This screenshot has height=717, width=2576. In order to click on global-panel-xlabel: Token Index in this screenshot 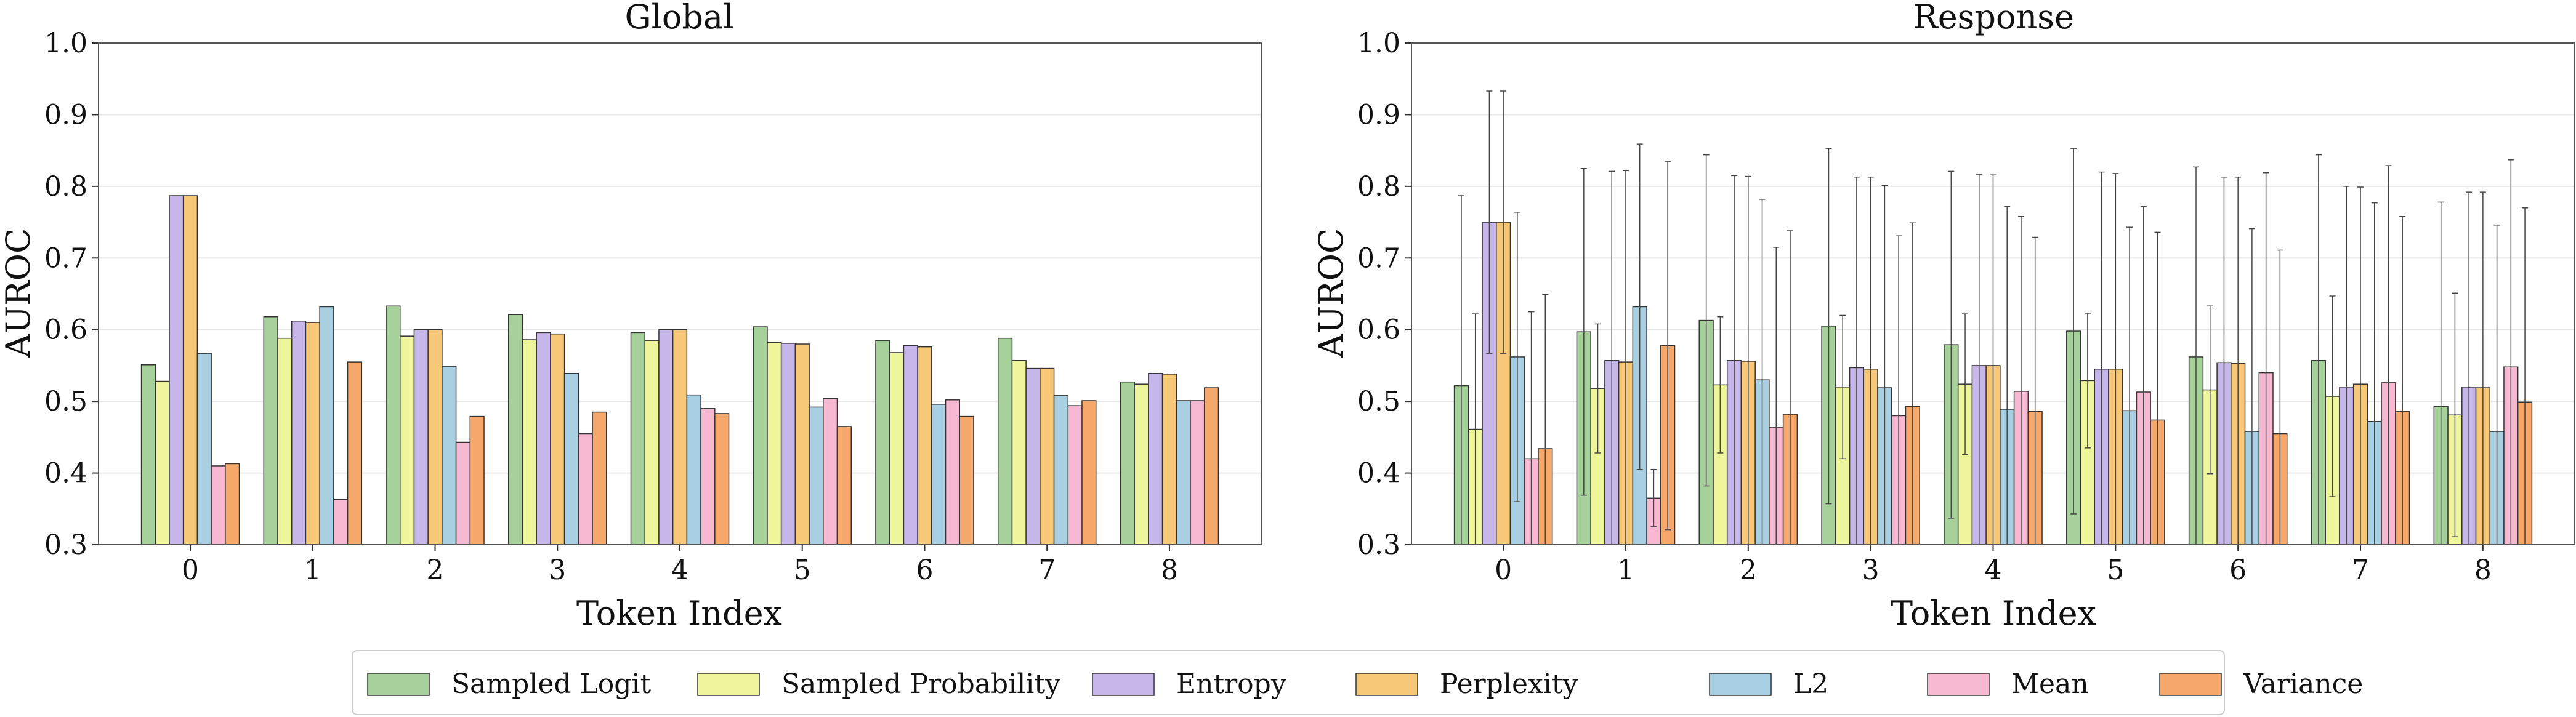, I will do `click(679, 613)`.